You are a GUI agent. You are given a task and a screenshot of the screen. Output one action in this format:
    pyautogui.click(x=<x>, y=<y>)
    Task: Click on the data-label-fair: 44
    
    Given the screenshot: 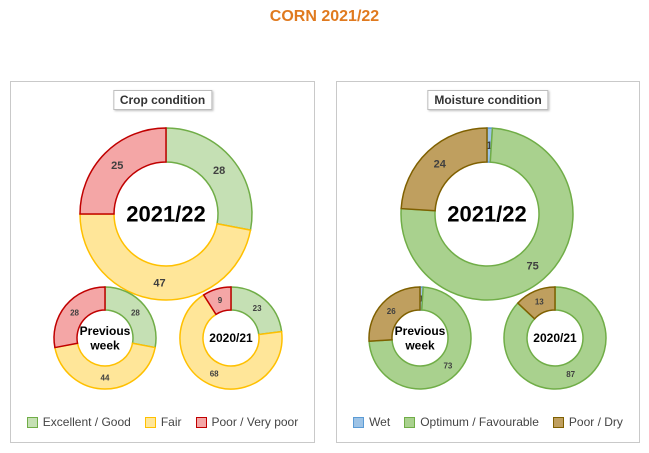 What is the action you would take?
    pyautogui.click(x=105, y=377)
    